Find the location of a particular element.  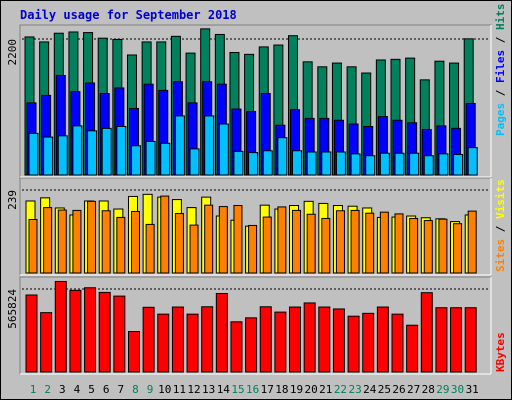

day-label-18: 18 is located at coordinates (281, 389).